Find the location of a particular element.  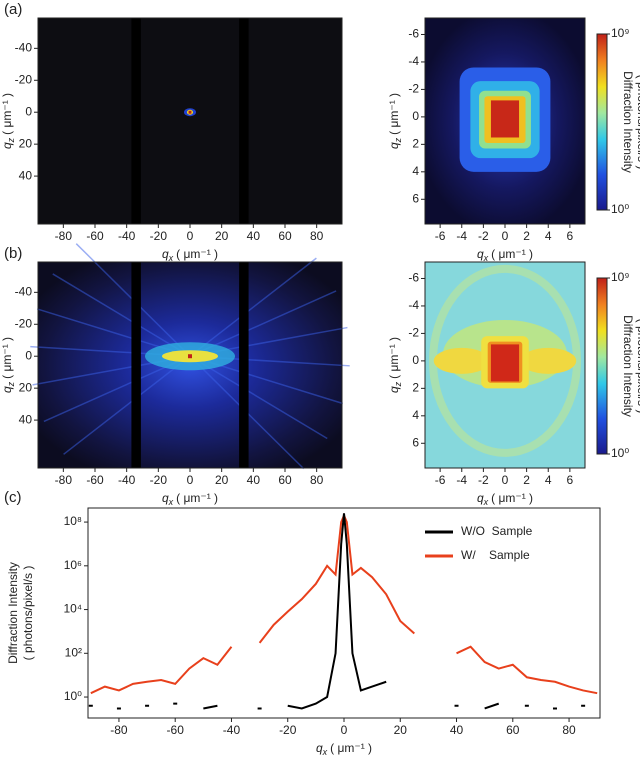

legend-label: W/O Sample is located at coordinates (497, 531).